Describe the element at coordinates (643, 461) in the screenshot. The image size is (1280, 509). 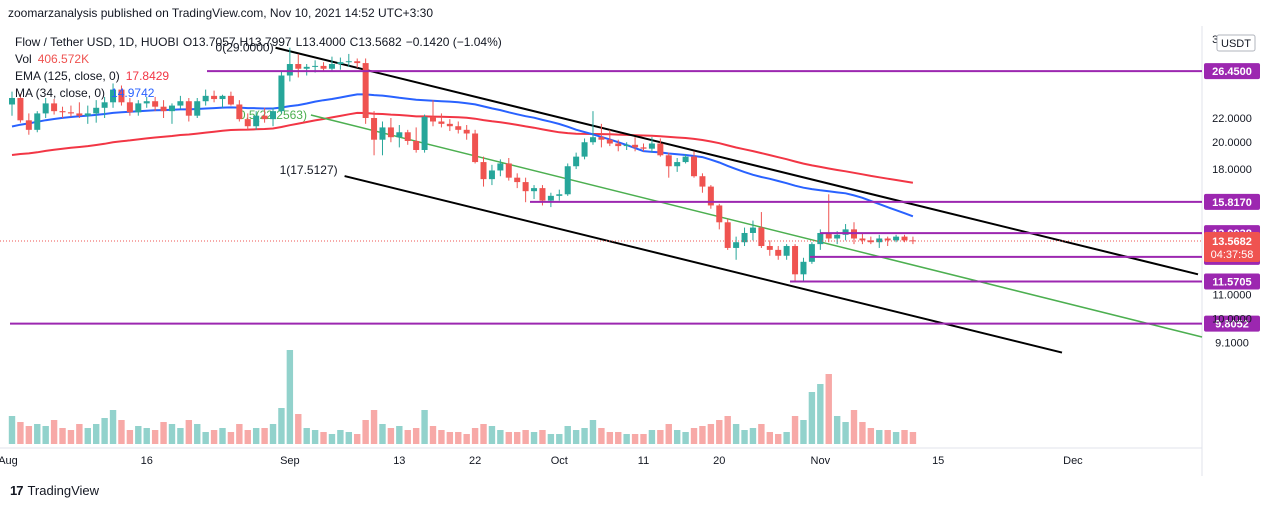
I see `x-tick-label: 11` at that location.